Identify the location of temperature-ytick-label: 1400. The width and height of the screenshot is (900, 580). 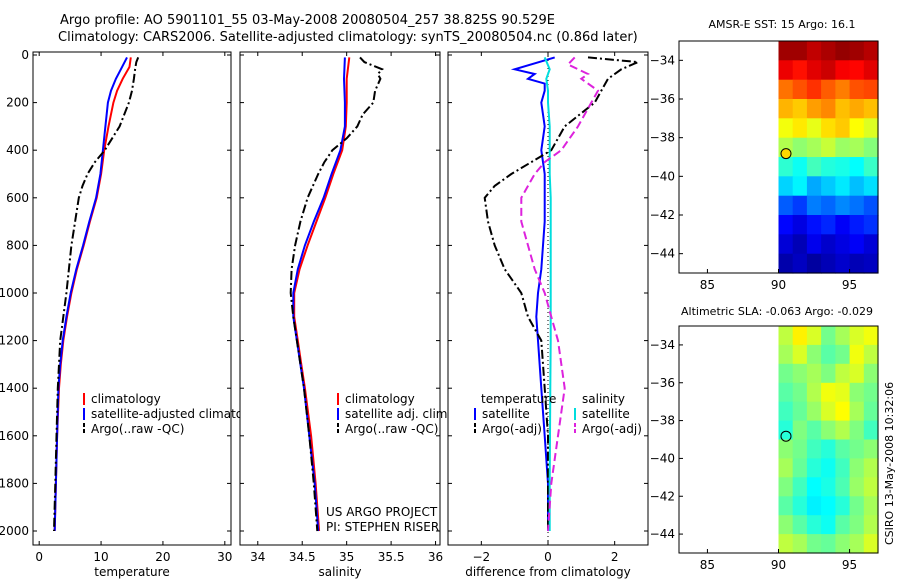
(14, 388).